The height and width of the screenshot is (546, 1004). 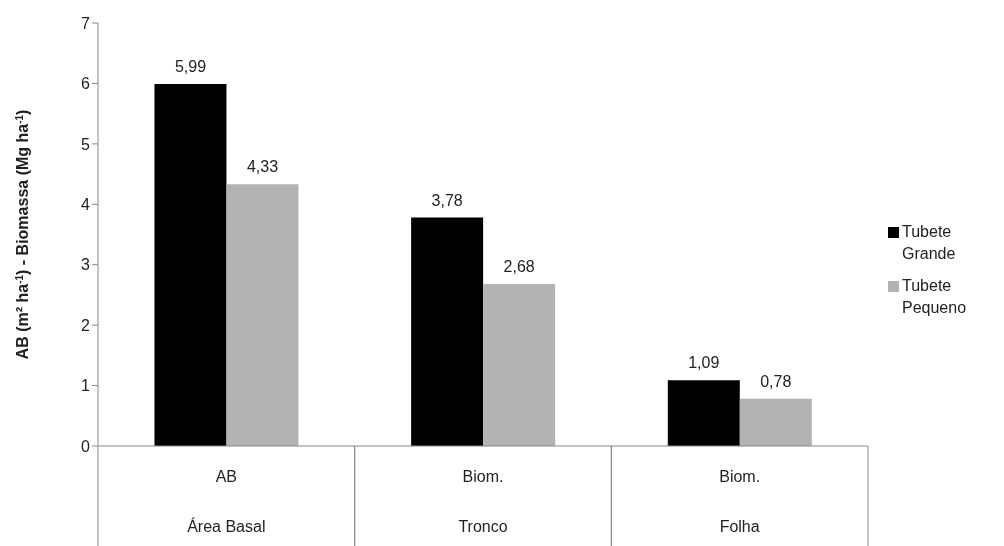 What do you see at coordinates (86, 386) in the screenshot?
I see `y-tick-label: 1` at bounding box center [86, 386].